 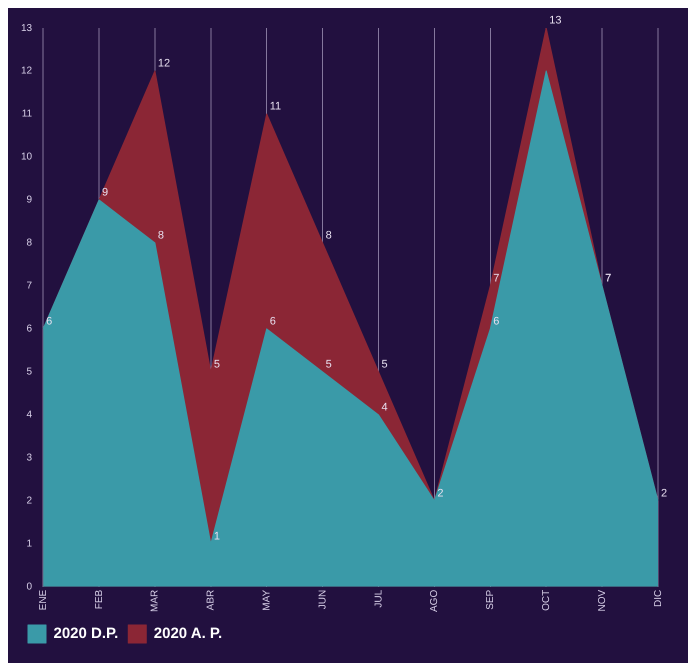 What do you see at coordinates (211, 600) in the screenshot?
I see `x-tick-label: ABR` at bounding box center [211, 600].